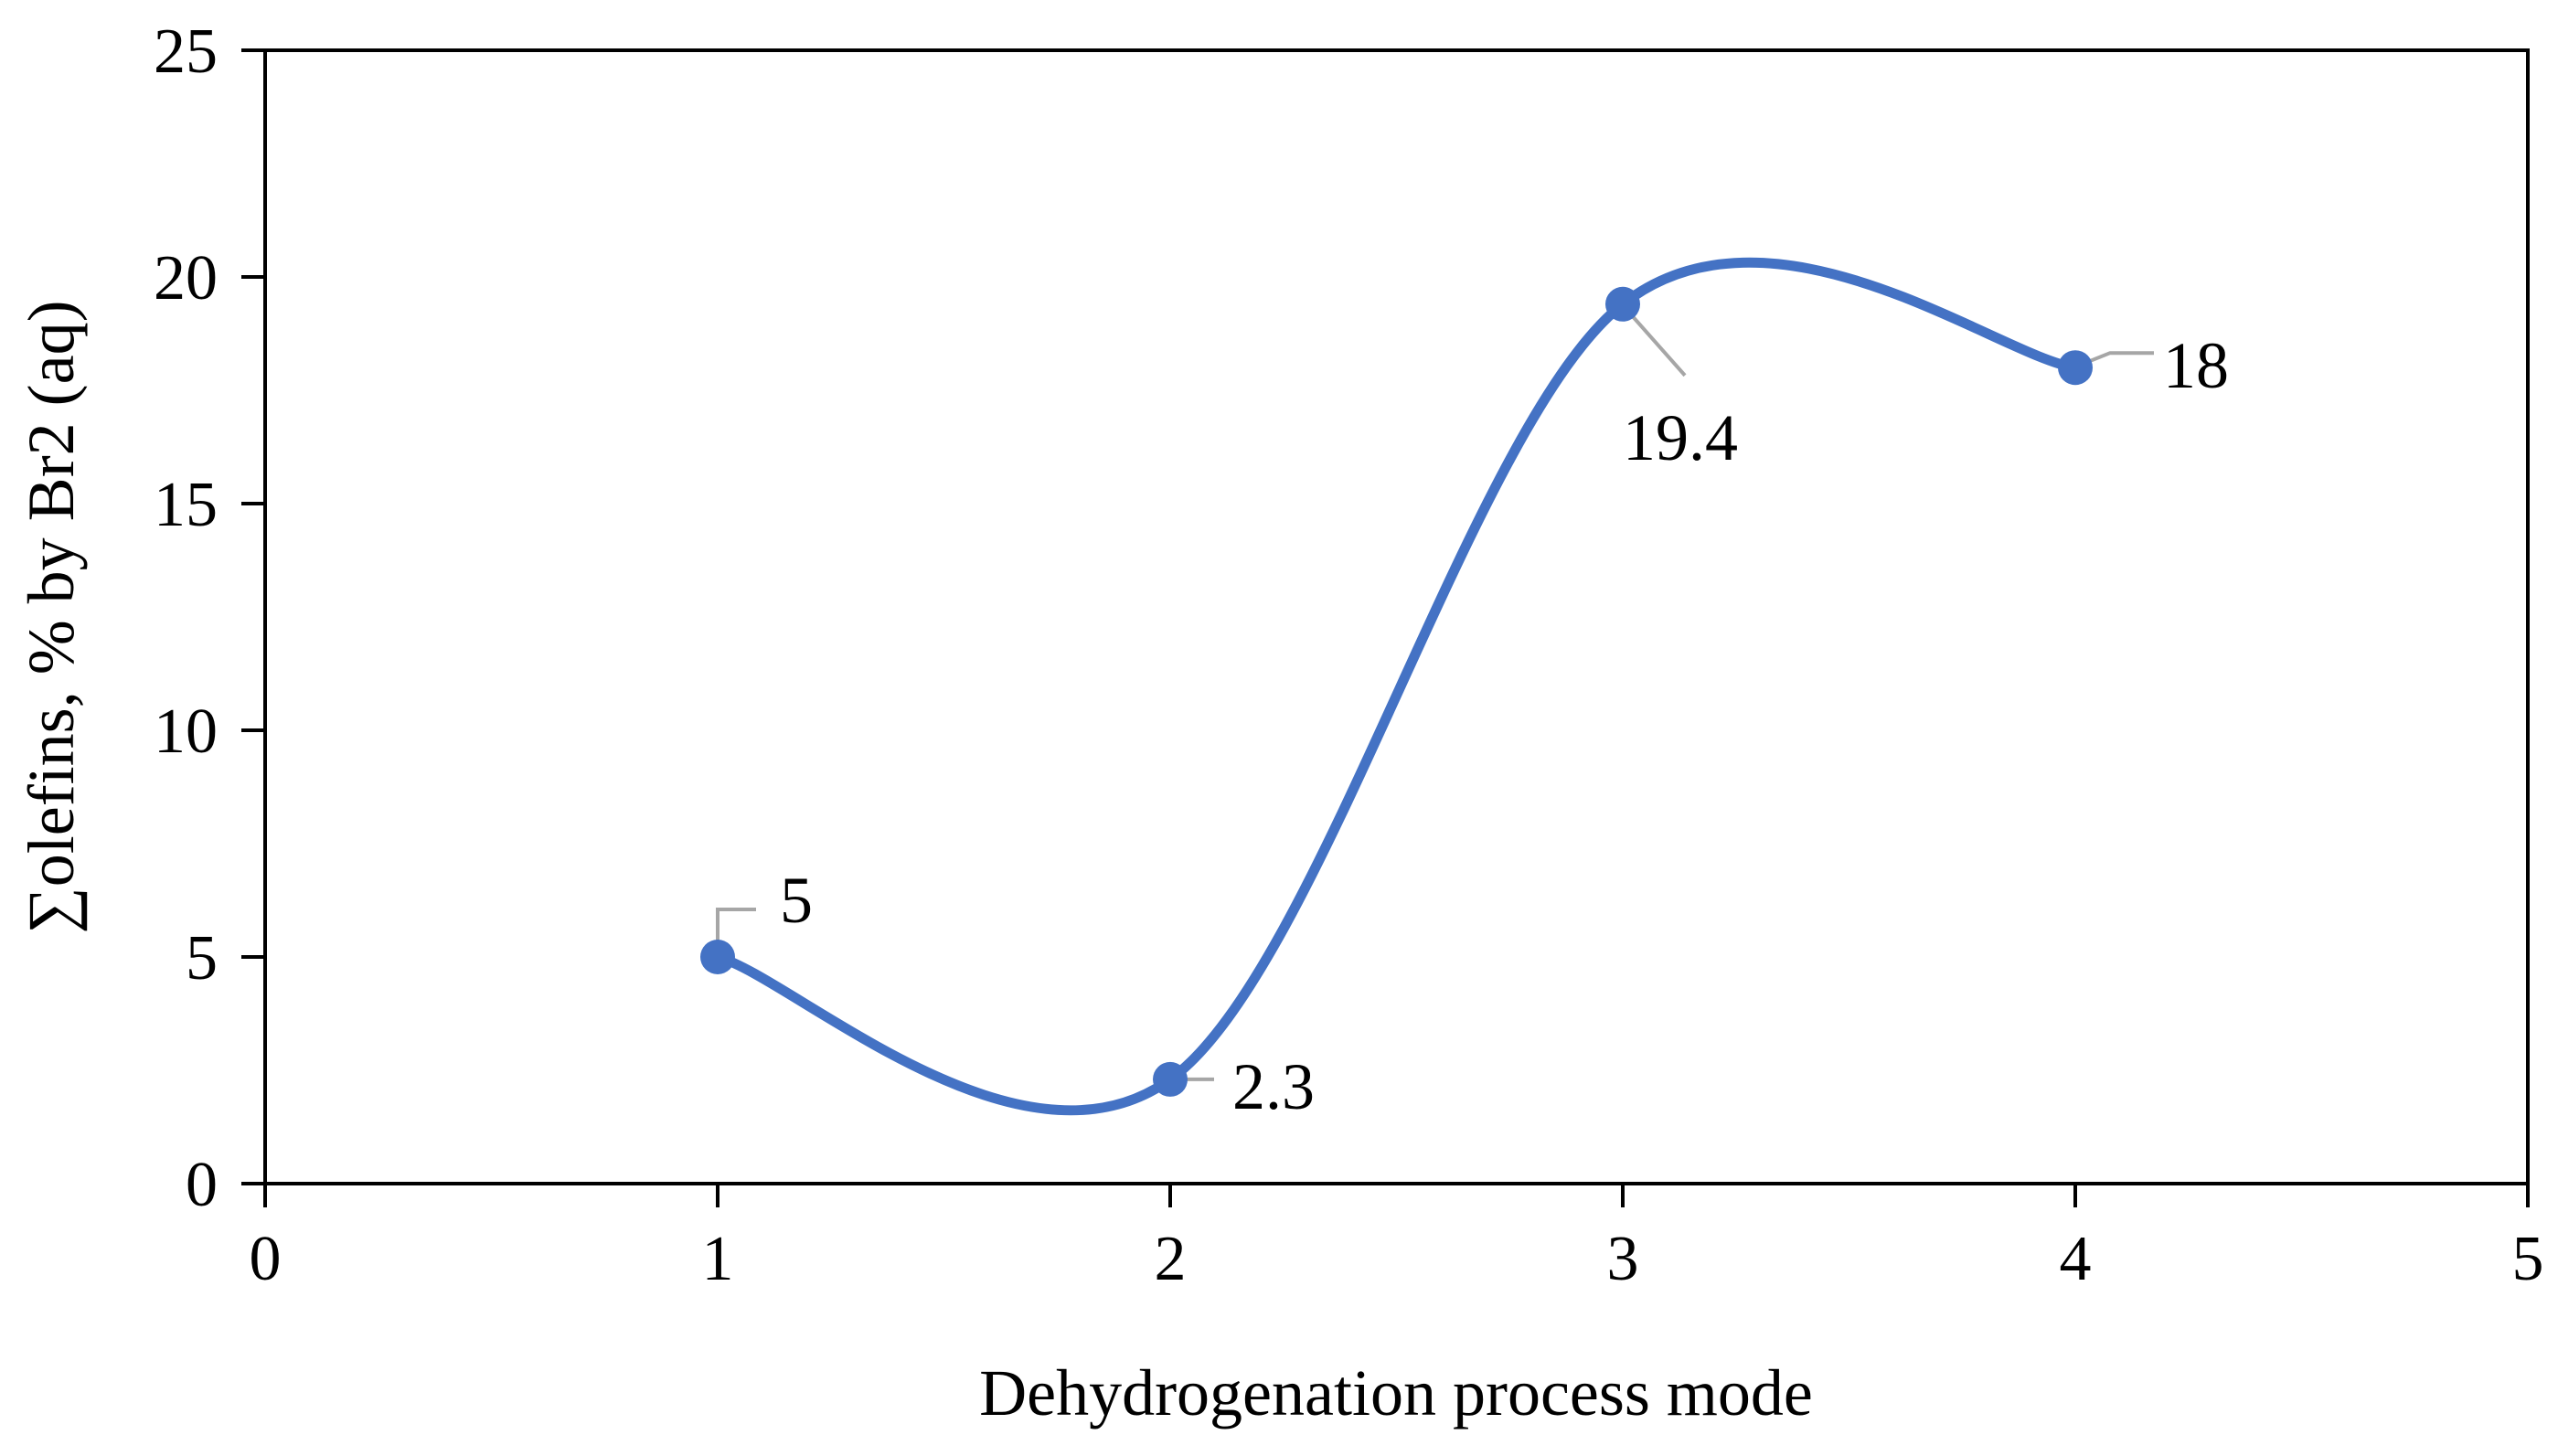  What do you see at coordinates (52, 617) in the screenshot?
I see `y-axis-title: ∑olefins, % by Br2 (aq)` at bounding box center [52, 617].